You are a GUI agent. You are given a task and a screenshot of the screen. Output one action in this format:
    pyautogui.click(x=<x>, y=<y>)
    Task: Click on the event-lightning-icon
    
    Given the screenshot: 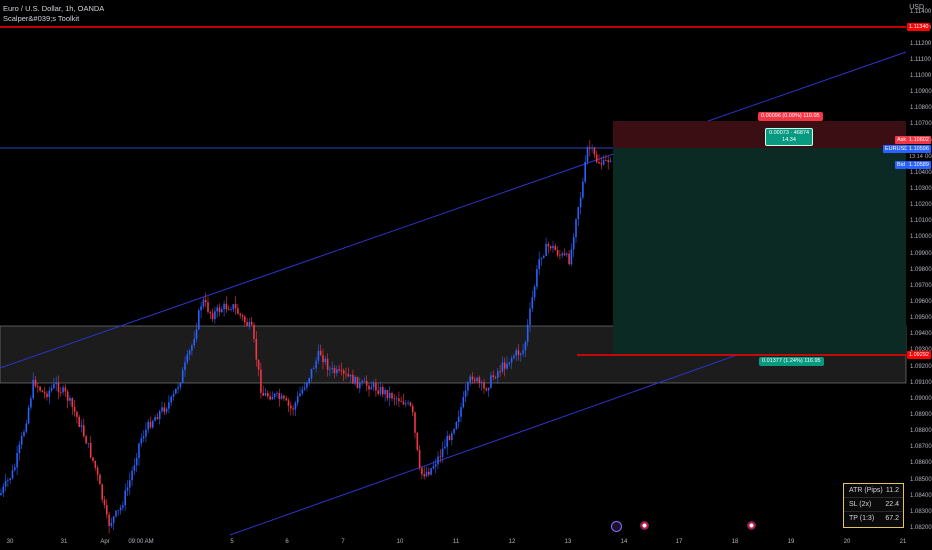 What is the action you would take?
    pyautogui.click(x=616, y=526)
    